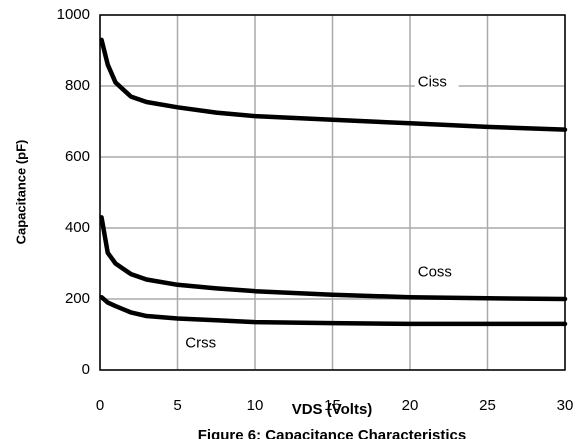 Image resolution: width=585 pixels, height=439 pixels. Describe the element at coordinates (20, 192) in the screenshot. I see `y-axis-label: Capacitance (pF)` at that location.